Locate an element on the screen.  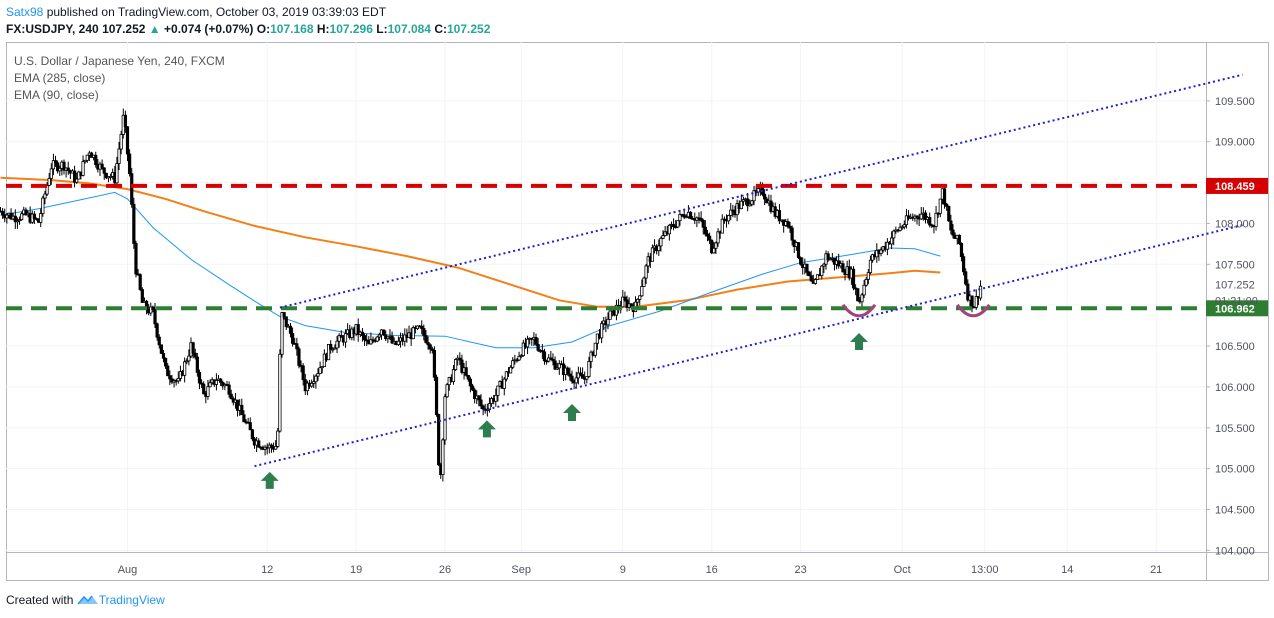
x-tick-label: 9 is located at coordinates (623, 570).